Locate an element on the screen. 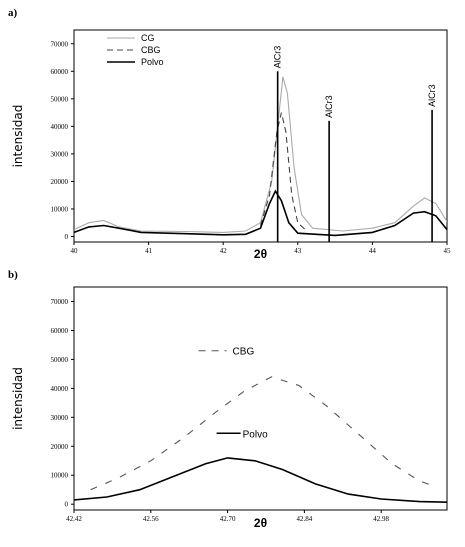 The height and width of the screenshot is (547, 465). panel-b-y-tick-label: 10000 is located at coordinates (60, 476).